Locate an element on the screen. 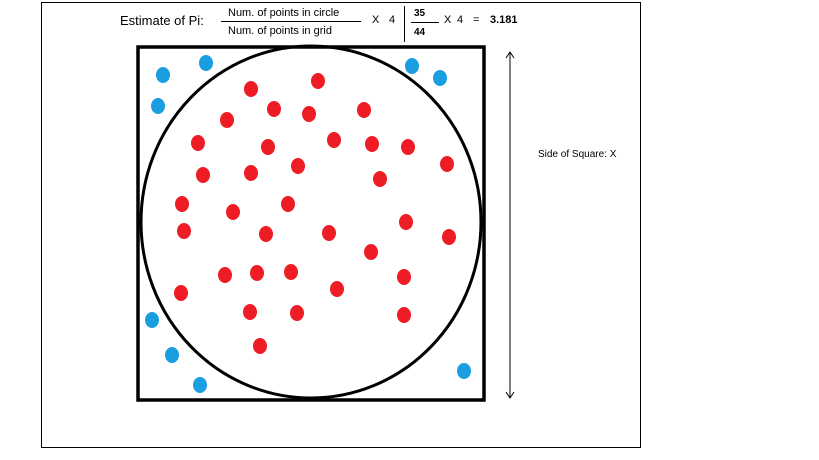 This screenshot has width=819, height=460. side-of-square-label: Side of Square: X is located at coordinates (577, 154).